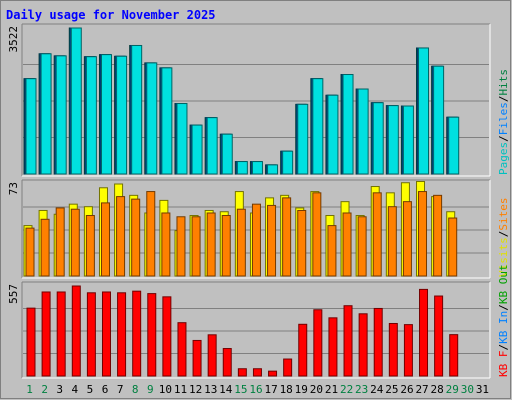 The height and width of the screenshot is (400, 512). I want to click on x-tick-label: 25, so click(391, 389).